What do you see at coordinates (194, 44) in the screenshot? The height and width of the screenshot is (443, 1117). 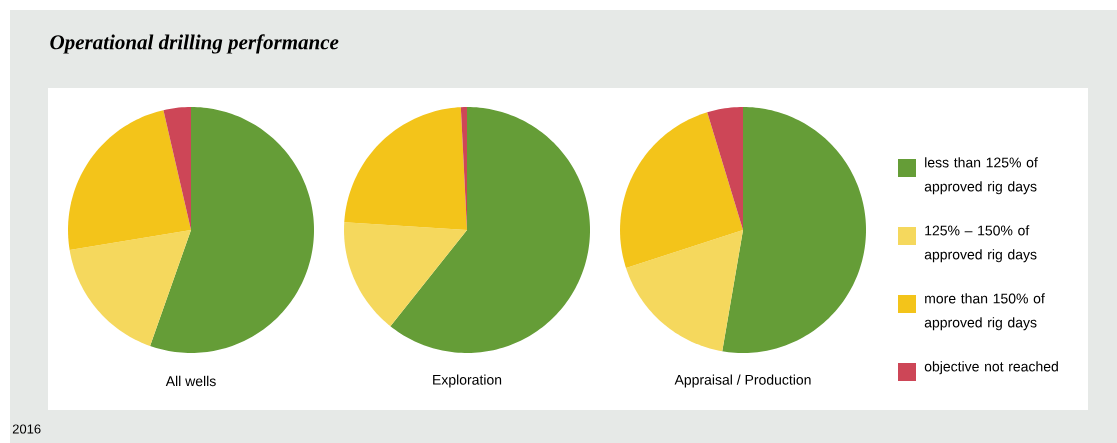 I see `chart-title: Operational drilling performance` at bounding box center [194, 44].